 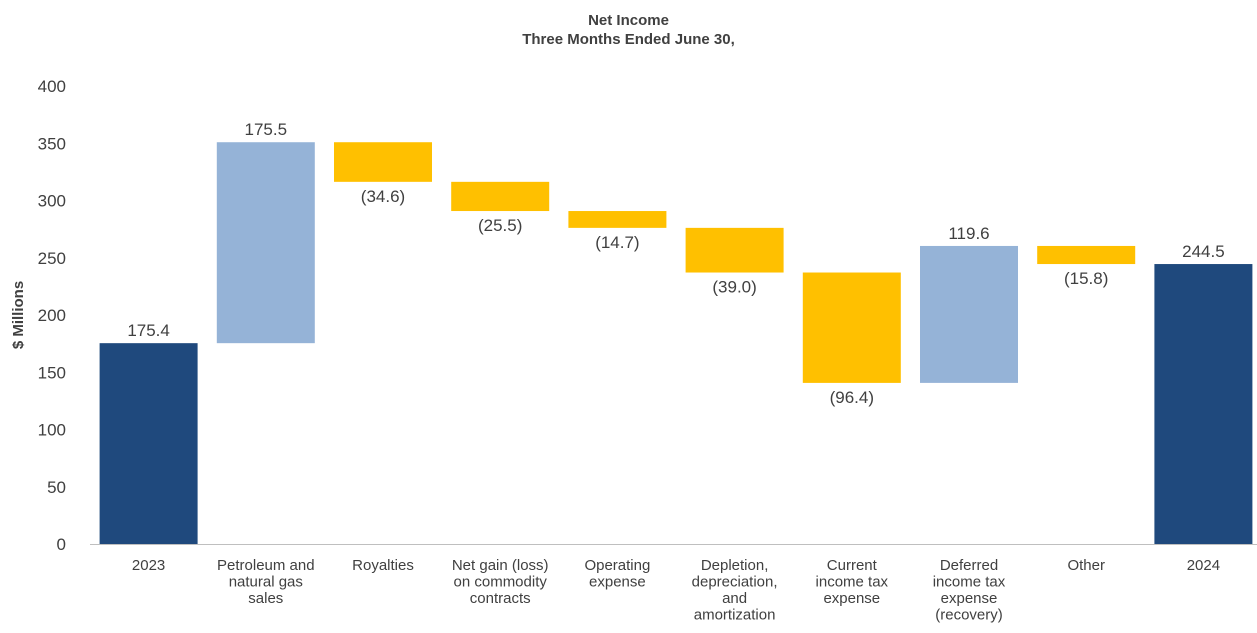 I want to click on category-label-5-3: amortization, so click(x=735, y=615).